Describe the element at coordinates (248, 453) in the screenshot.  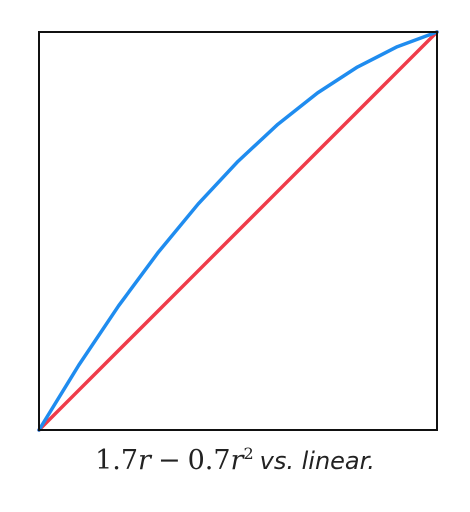
I see `exponent: 2` at that location.